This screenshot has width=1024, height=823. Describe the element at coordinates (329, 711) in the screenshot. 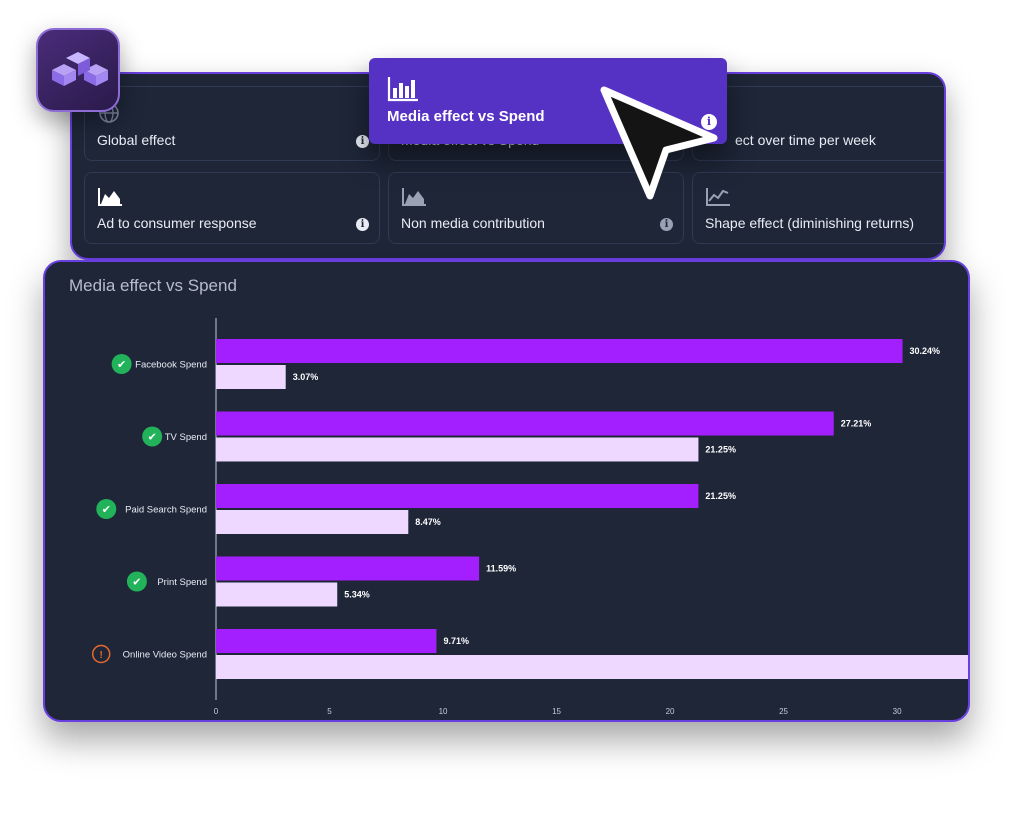

I see `x-tick-label: 5` at that location.